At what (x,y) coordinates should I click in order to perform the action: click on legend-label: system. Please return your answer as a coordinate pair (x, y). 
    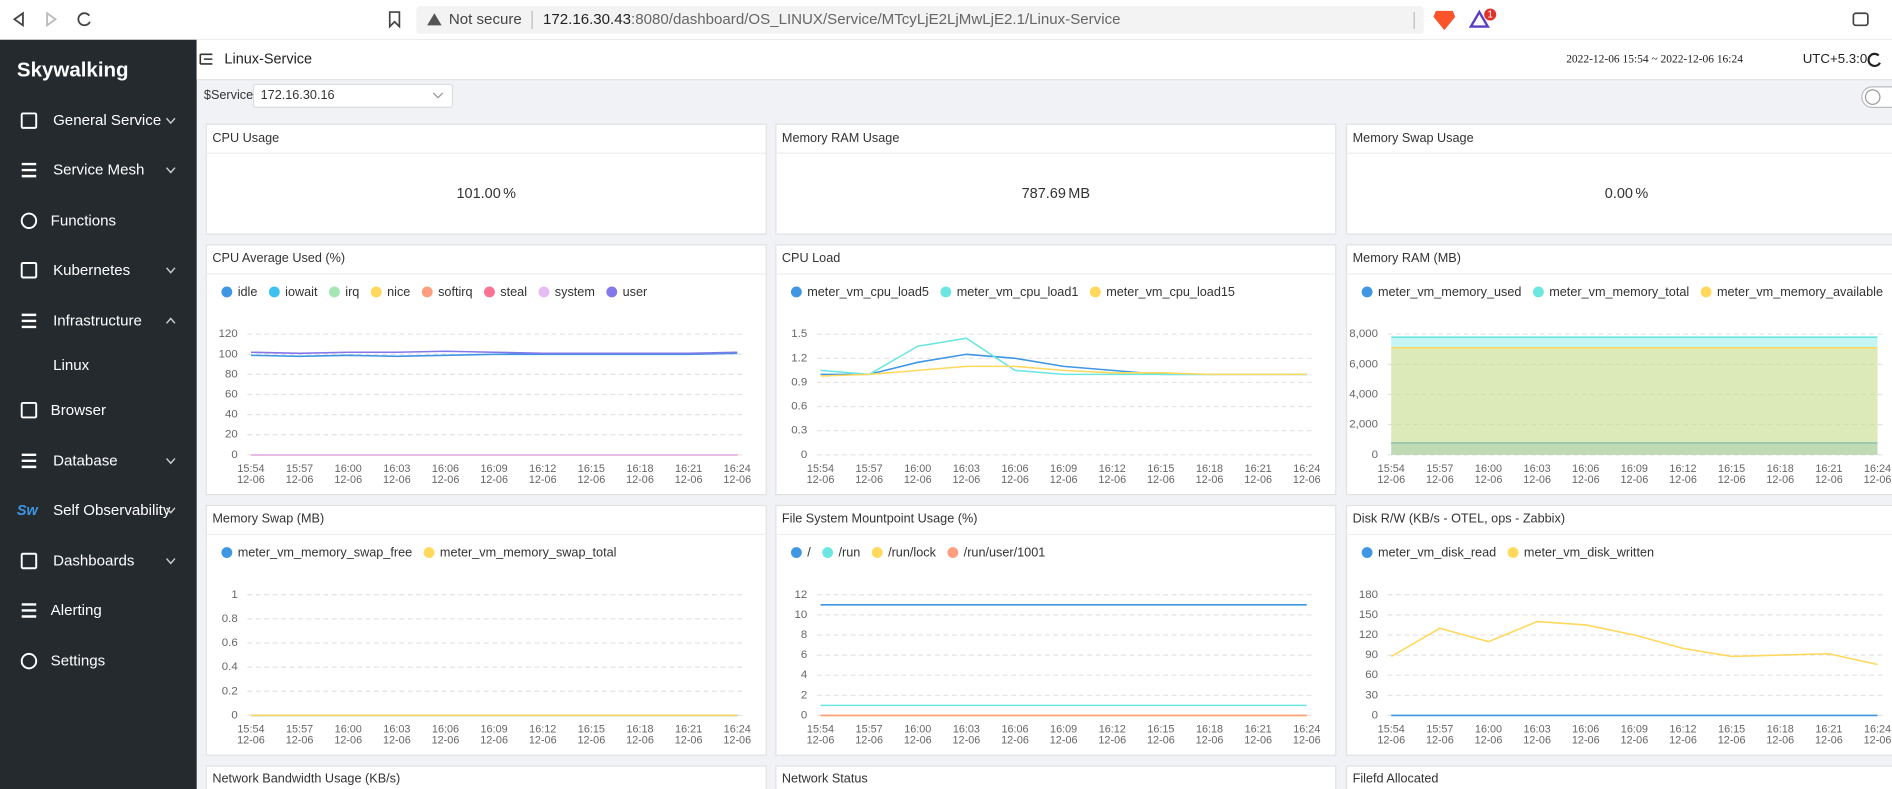
    Looking at the image, I should click on (575, 292).